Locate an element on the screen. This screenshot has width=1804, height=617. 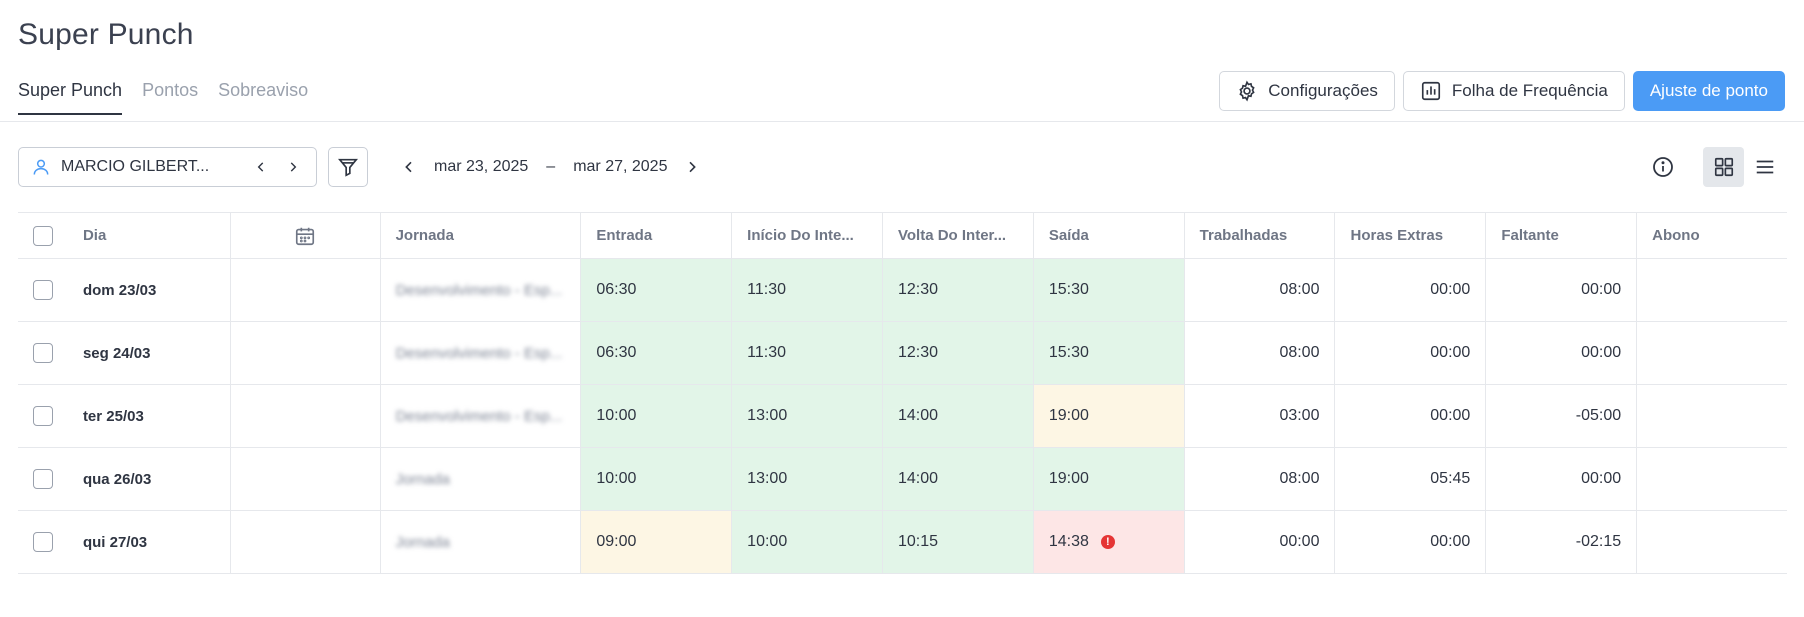
info-icon is located at coordinates (1663, 167).